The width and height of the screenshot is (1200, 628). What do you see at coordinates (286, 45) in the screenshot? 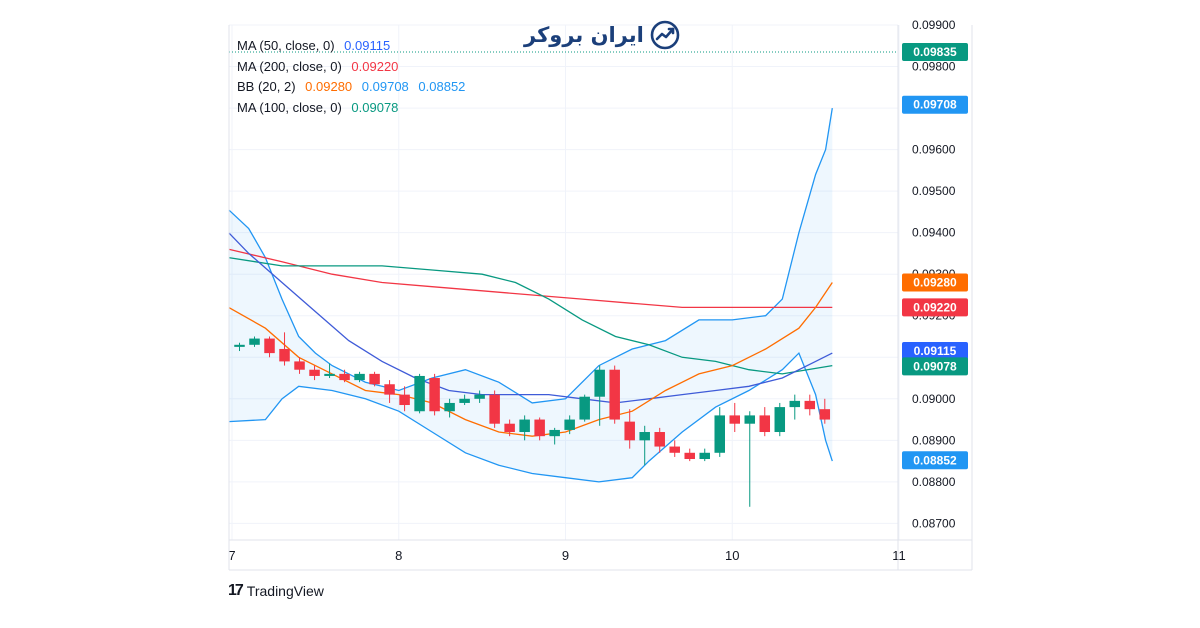
I see `legend-ma50-name: MA (50, close, 0)` at bounding box center [286, 45].